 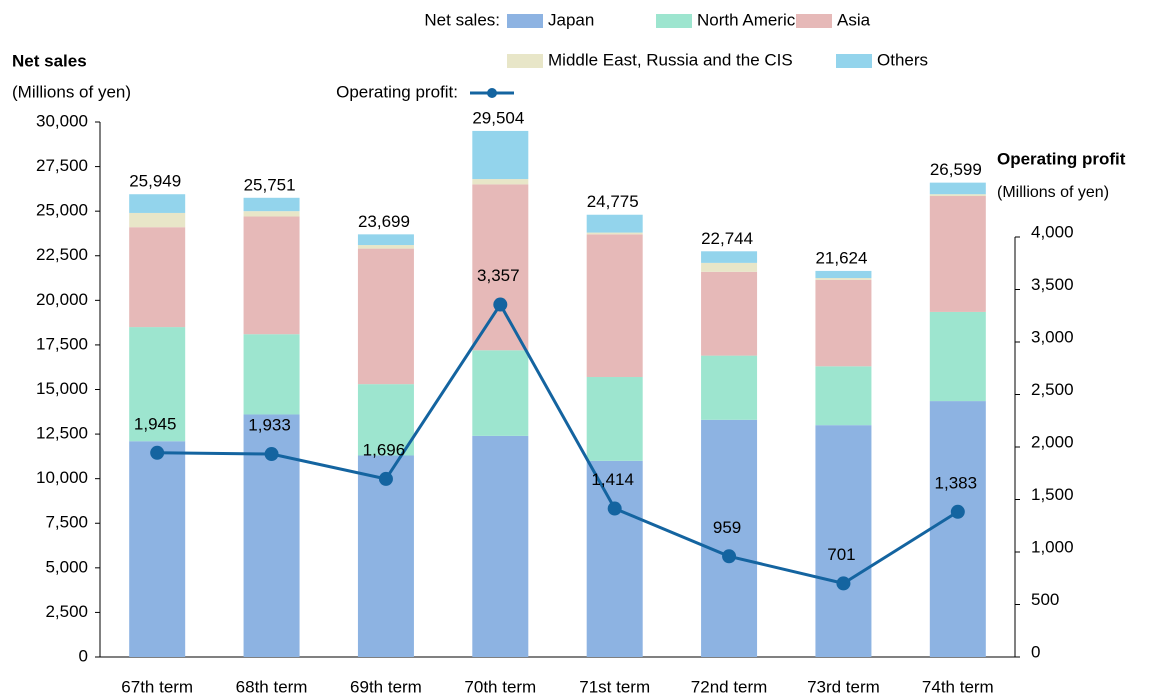 What do you see at coordinates (384, 449) in the screenshot?
I see `profit-label: 1,696` at bounding box center [384, 449].